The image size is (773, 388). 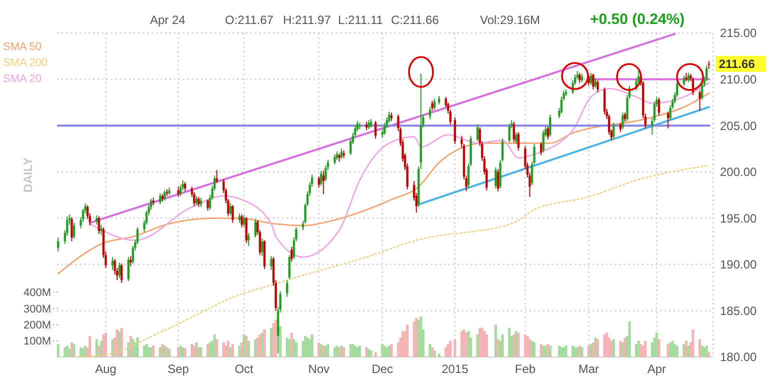 What do you see at coordinates (739, 172) in the screenshot?
I see `y-tick-label: 200.00` at bounding box center [739, 172].